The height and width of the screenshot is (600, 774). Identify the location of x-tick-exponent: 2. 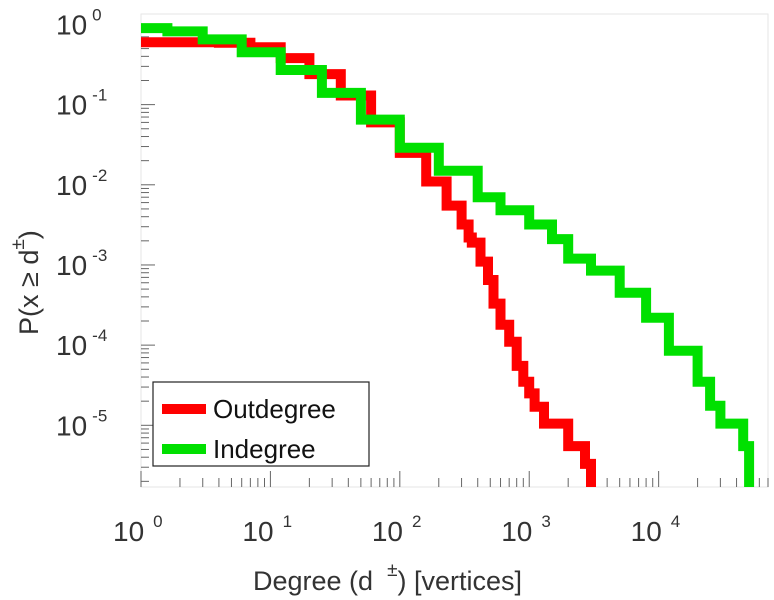
(416, 521).